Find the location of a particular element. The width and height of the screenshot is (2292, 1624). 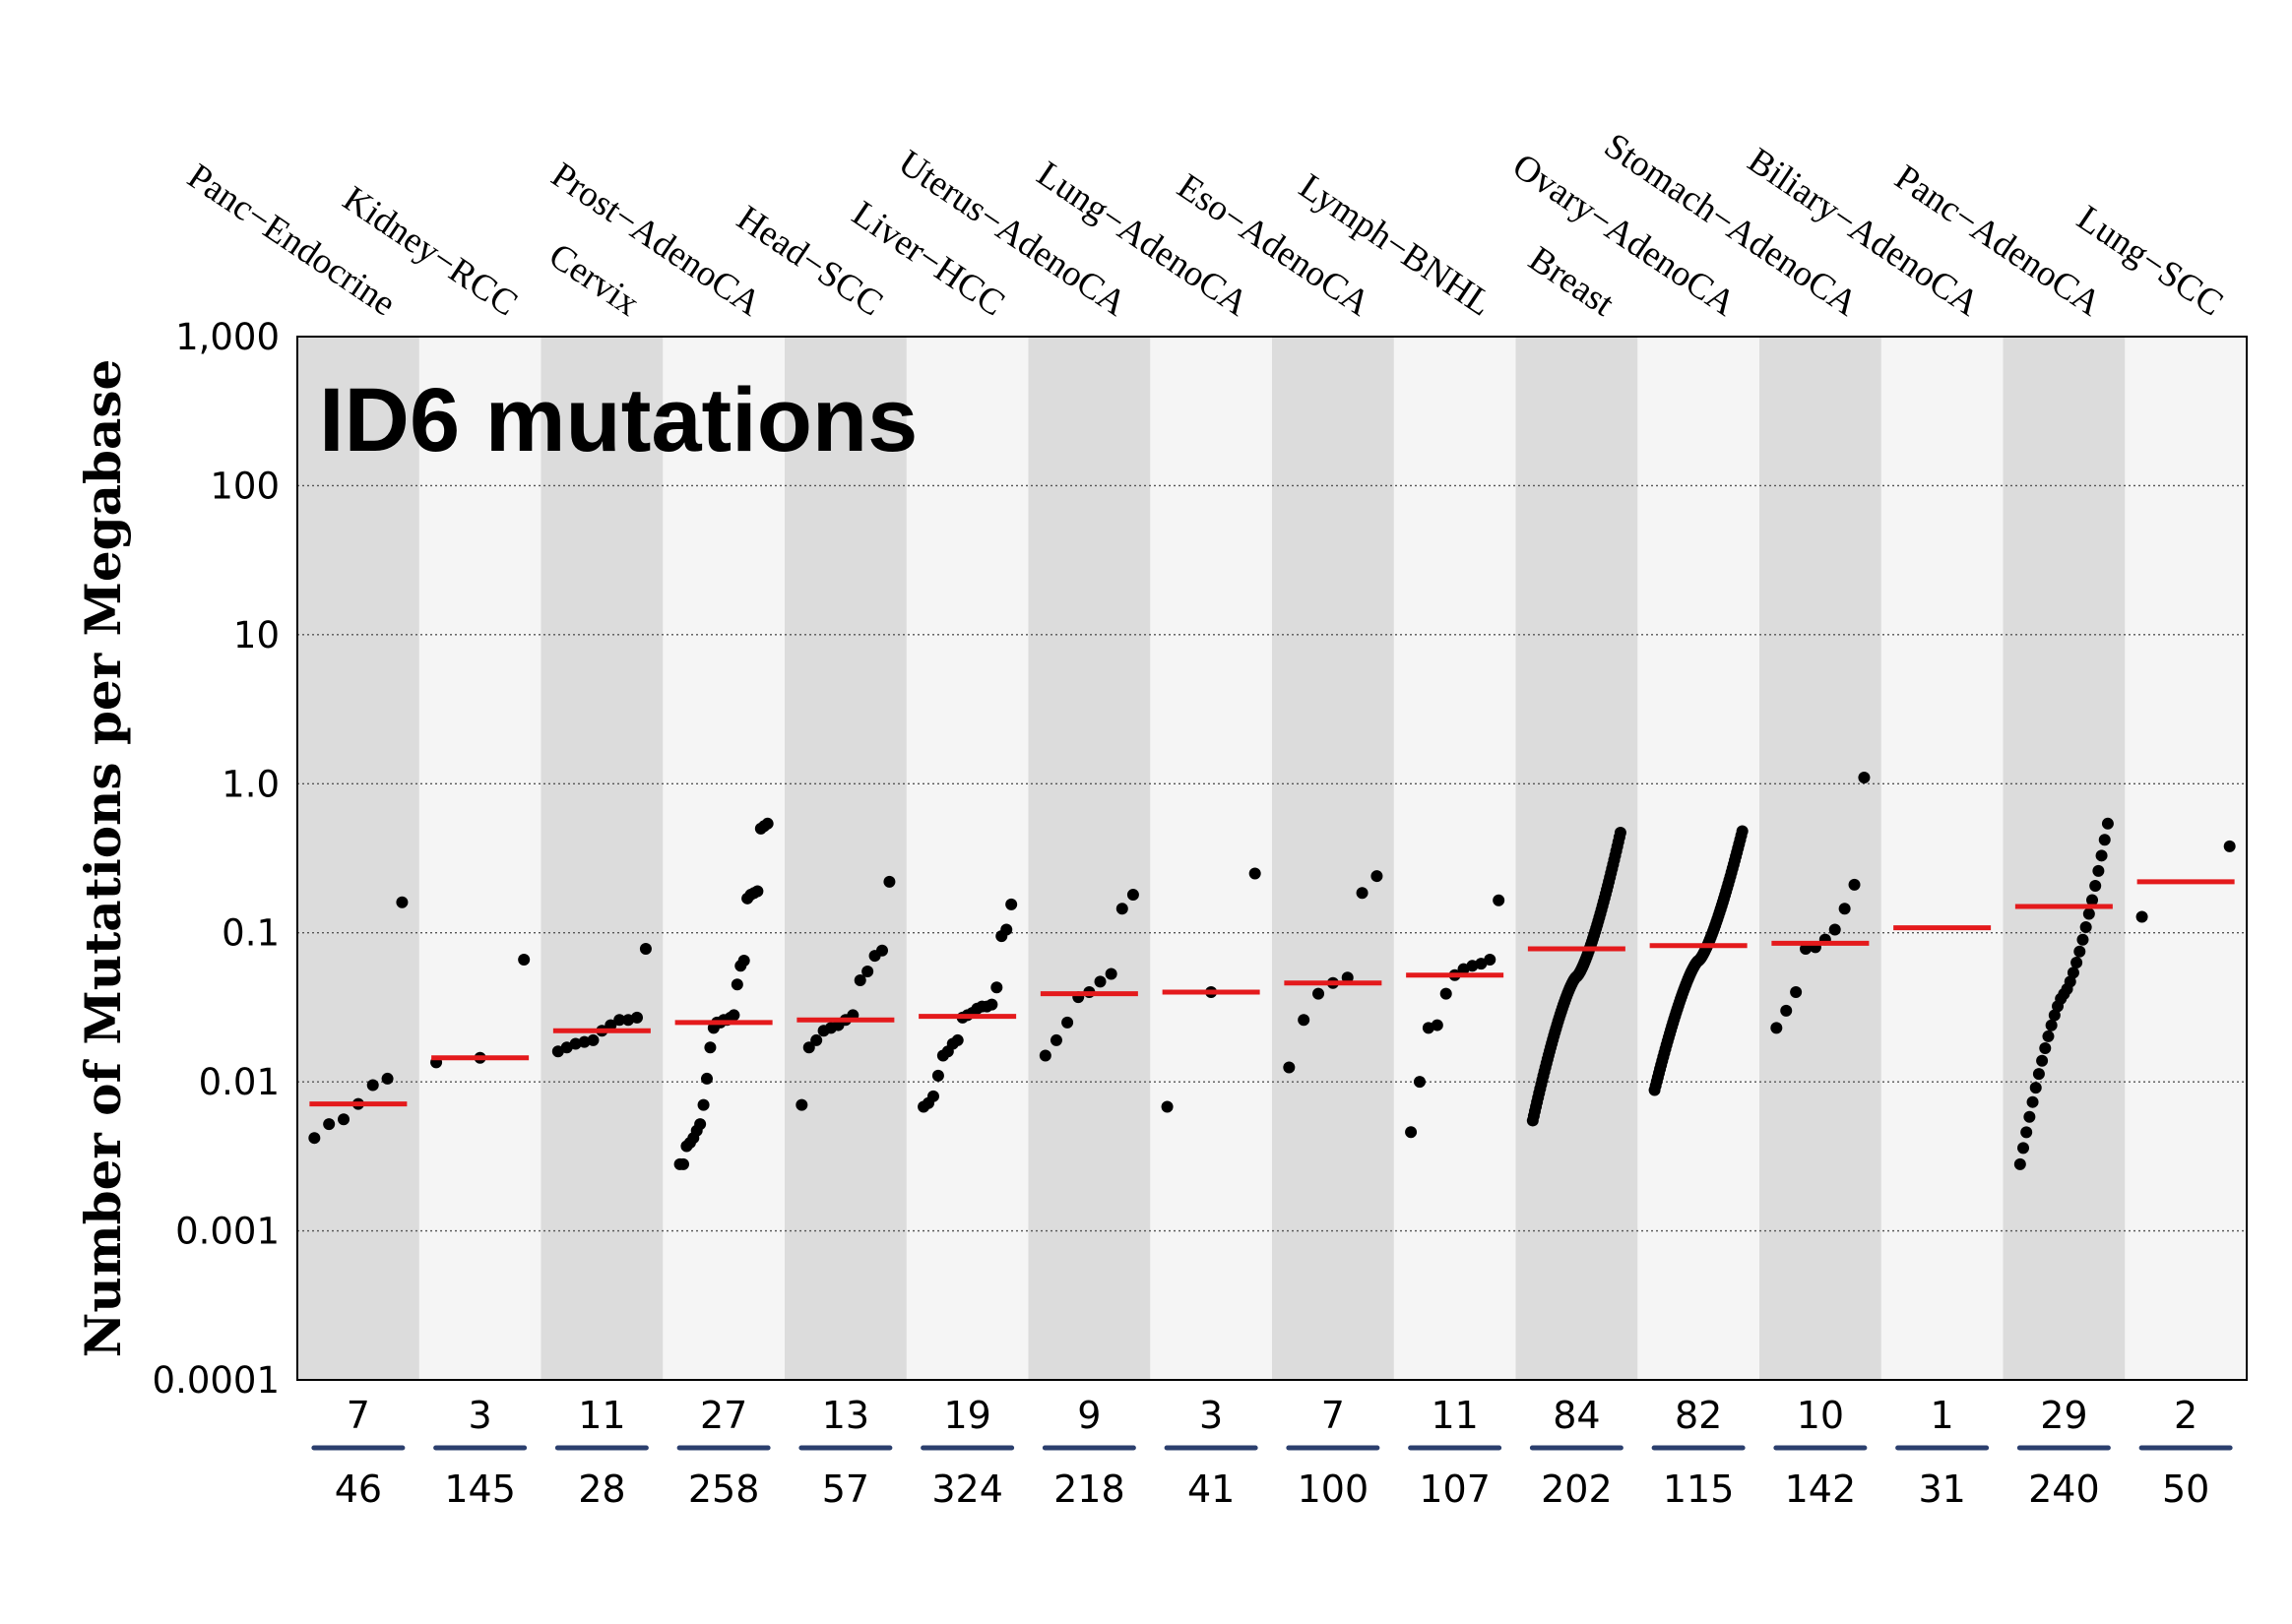

y-tick-label: 1,000 is located at coordinates (228, 337).